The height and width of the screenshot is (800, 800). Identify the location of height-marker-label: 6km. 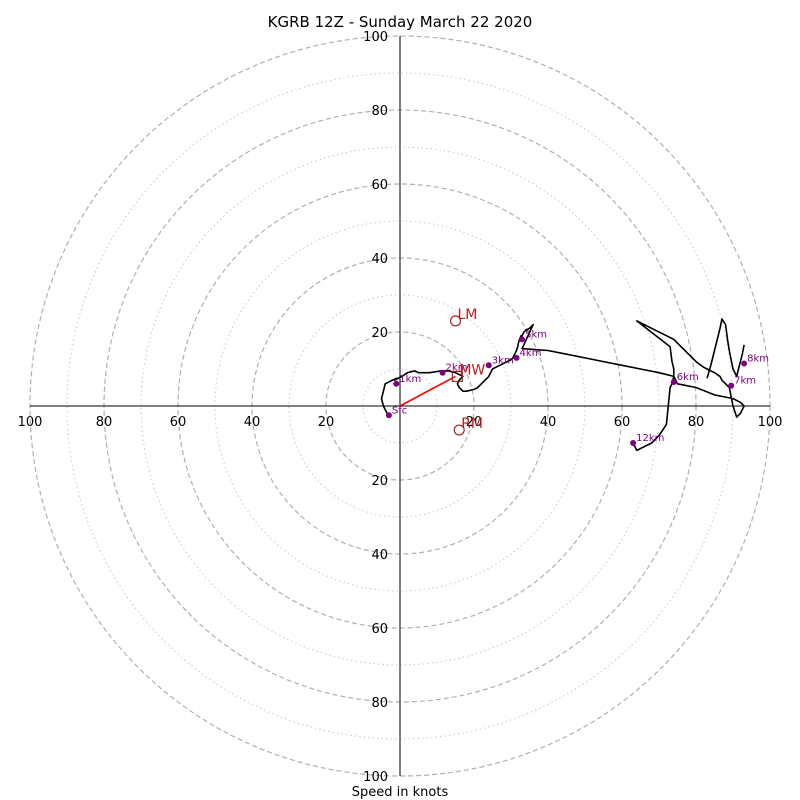
(688, 377).